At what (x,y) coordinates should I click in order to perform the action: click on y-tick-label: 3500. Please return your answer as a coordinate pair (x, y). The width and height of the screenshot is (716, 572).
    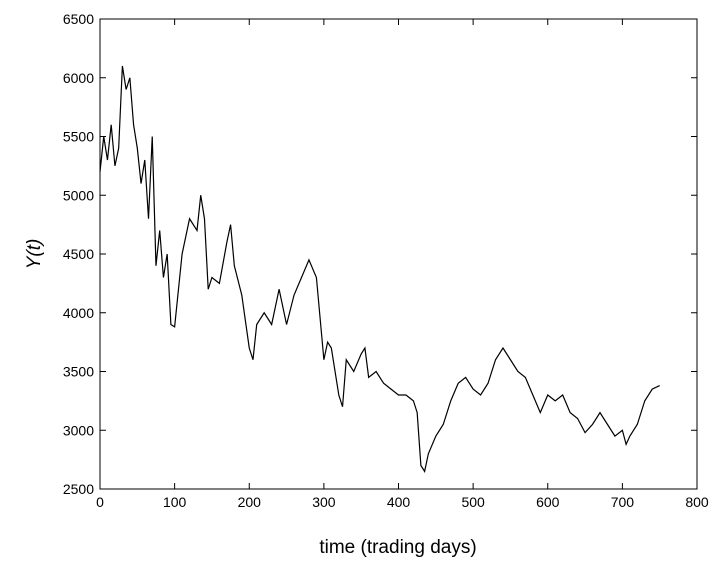
    Looking at the image, I should click on (78, 372).